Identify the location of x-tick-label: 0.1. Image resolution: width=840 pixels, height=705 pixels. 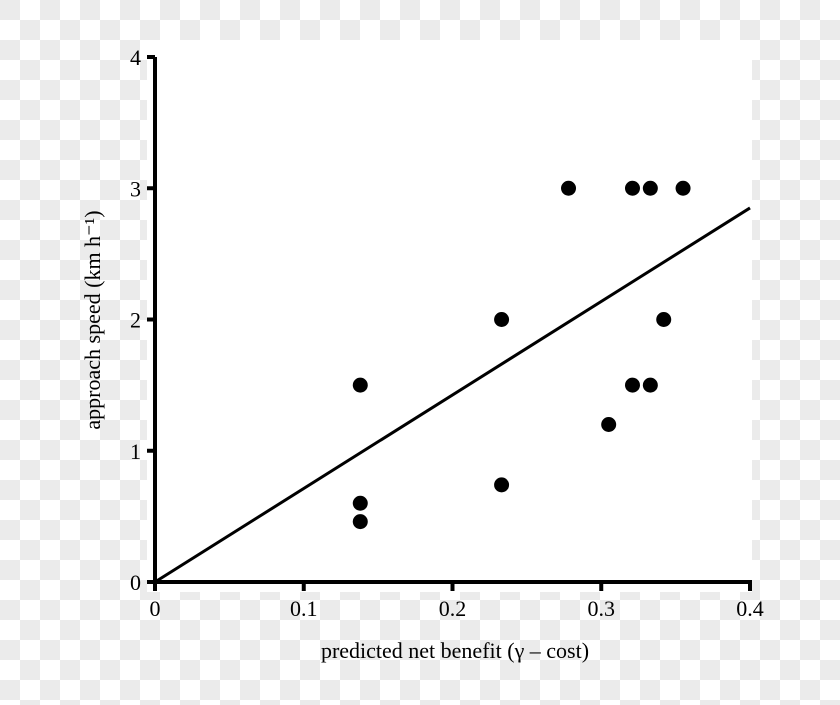
(304, 608).